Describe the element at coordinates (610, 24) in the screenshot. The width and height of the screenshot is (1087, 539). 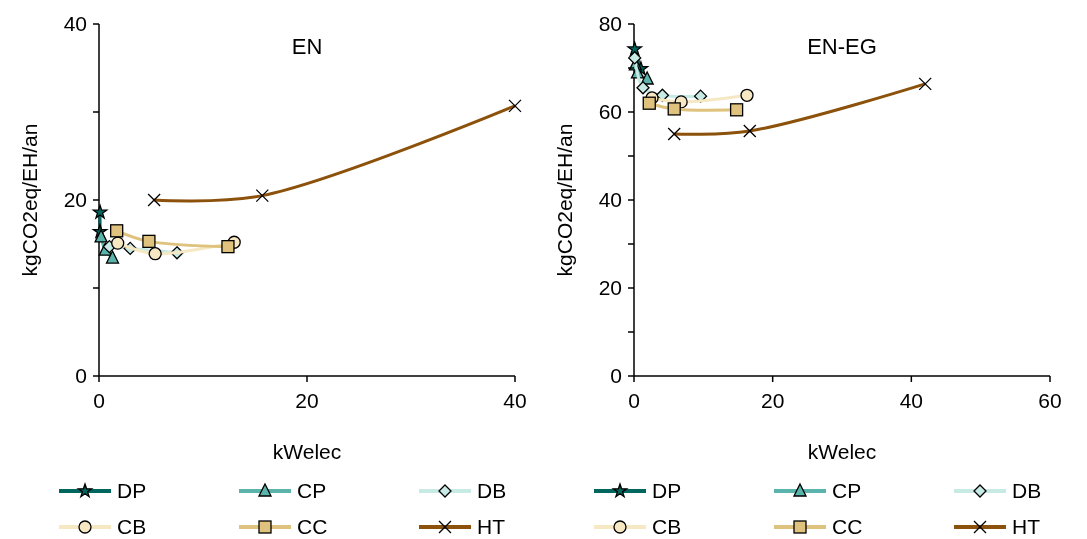
I see `y-tick-label: 80` at that location.